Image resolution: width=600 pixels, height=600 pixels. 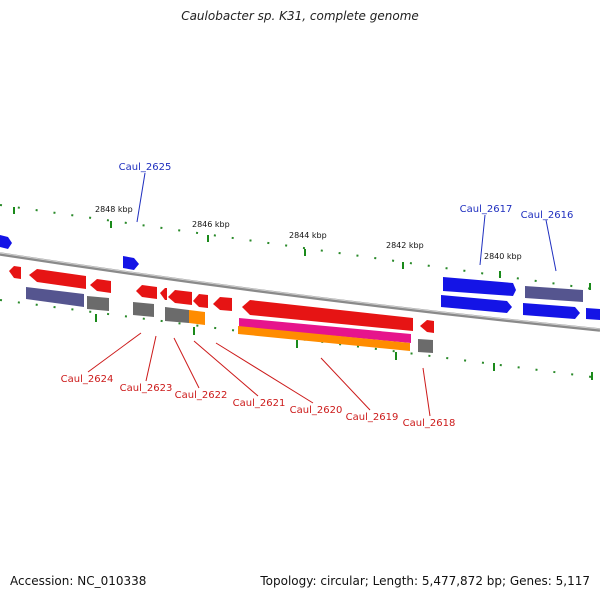 I want to click on reverse-strand-genes, so click(x=221, y=309).